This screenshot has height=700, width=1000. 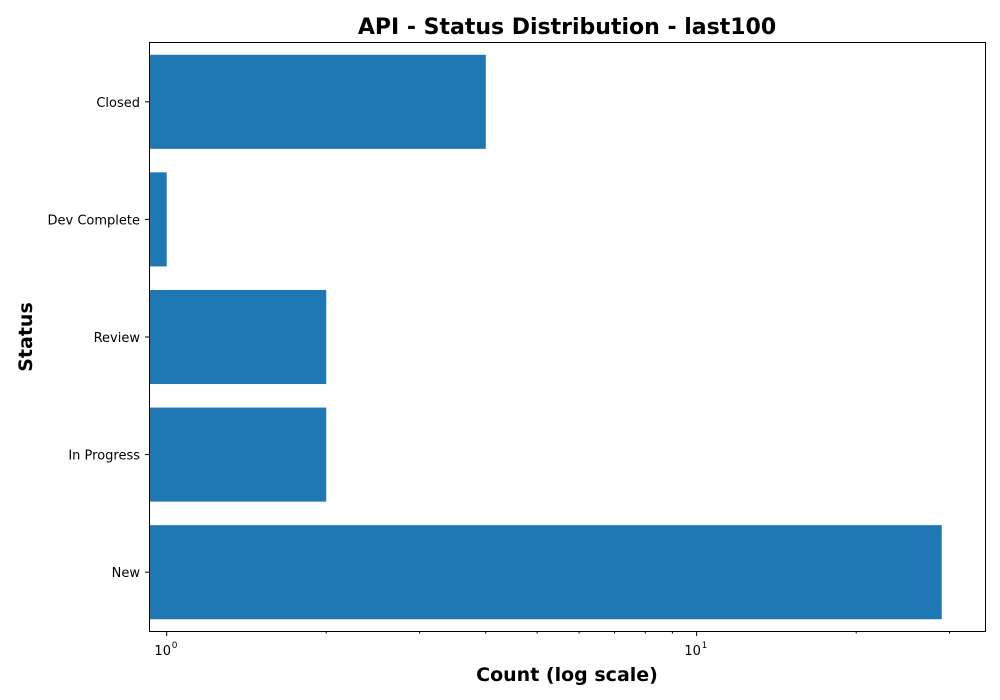 I want to click on x-tick-exponent: 0, so click(x=175, y=646).